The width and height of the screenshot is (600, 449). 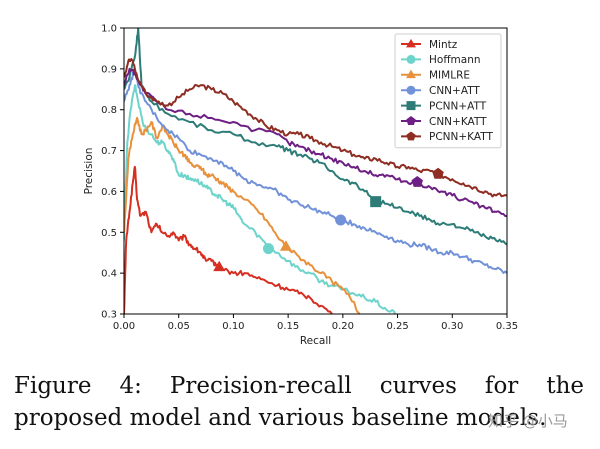 I want to click on legend-label: PCNN+ATT, so click(x=458, y=106).